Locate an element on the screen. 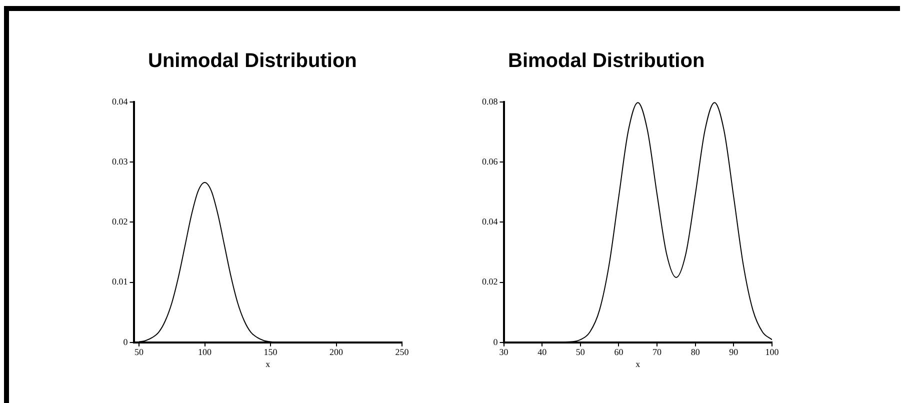  y-tick-label: 0.01 is located at coordinates (120, 281).